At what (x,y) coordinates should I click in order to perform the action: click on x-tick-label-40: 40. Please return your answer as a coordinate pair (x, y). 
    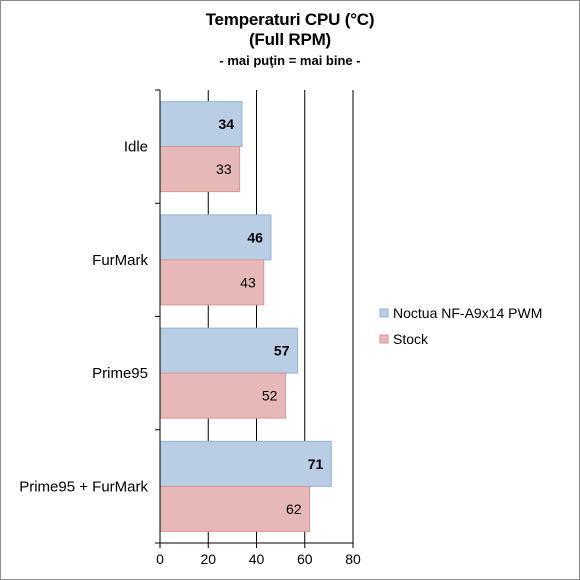
    Looking at the image, I should click on (257, 559).